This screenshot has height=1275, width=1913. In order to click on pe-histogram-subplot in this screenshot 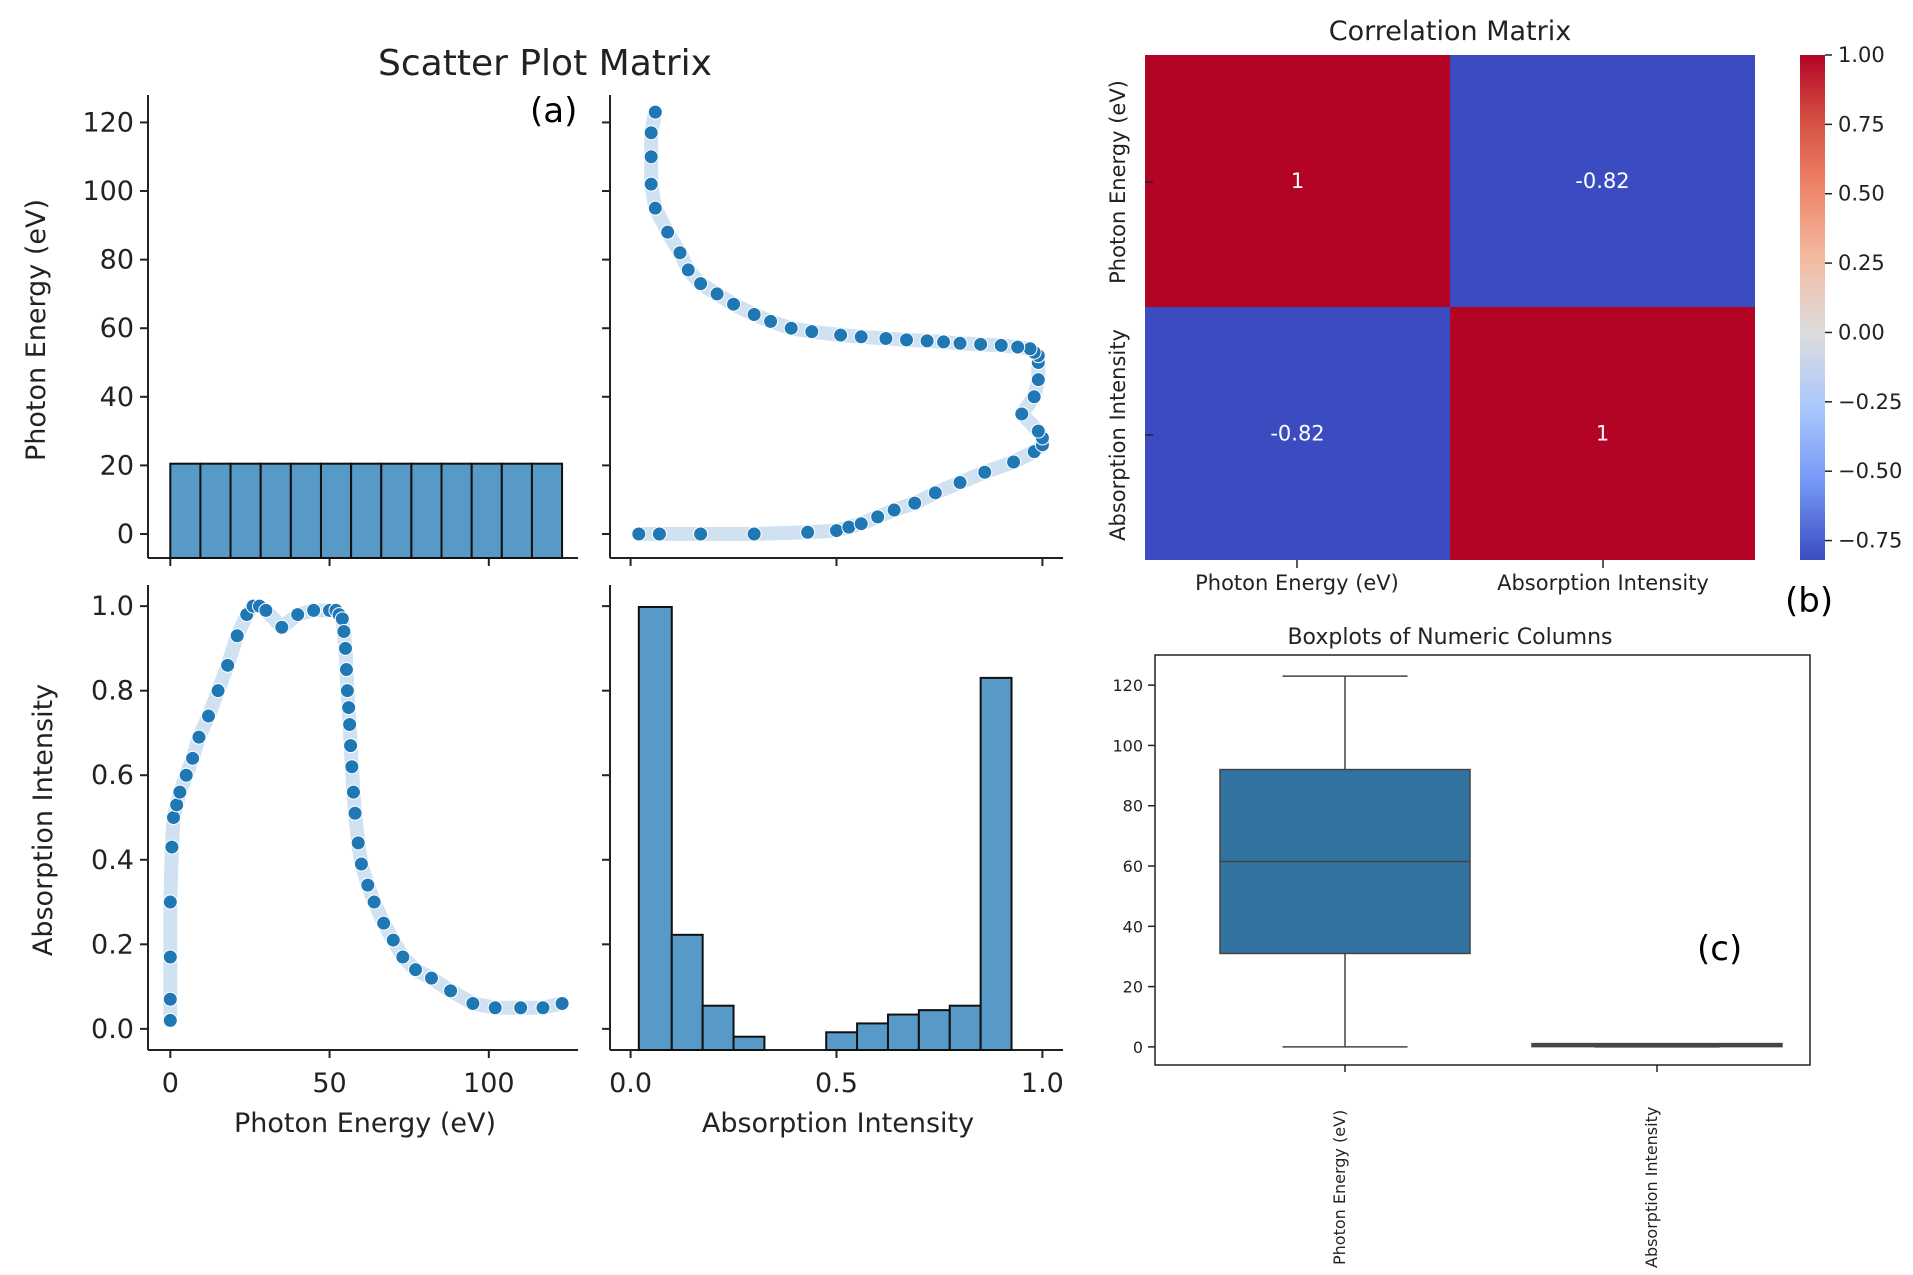, I will do `click(359, 330)`.